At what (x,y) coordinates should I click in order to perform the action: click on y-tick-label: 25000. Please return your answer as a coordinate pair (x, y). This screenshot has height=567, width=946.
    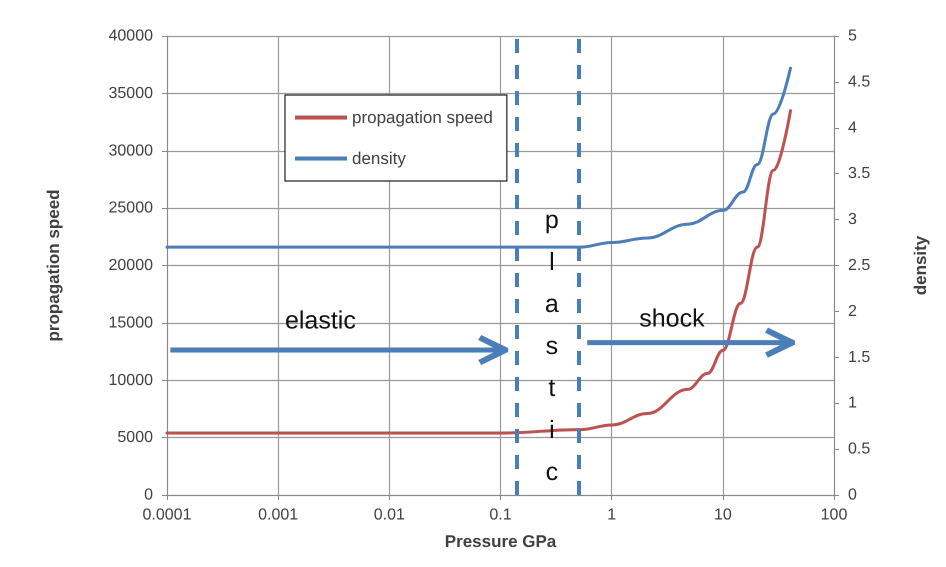
    Looking at the image, I should click on (131, 208).